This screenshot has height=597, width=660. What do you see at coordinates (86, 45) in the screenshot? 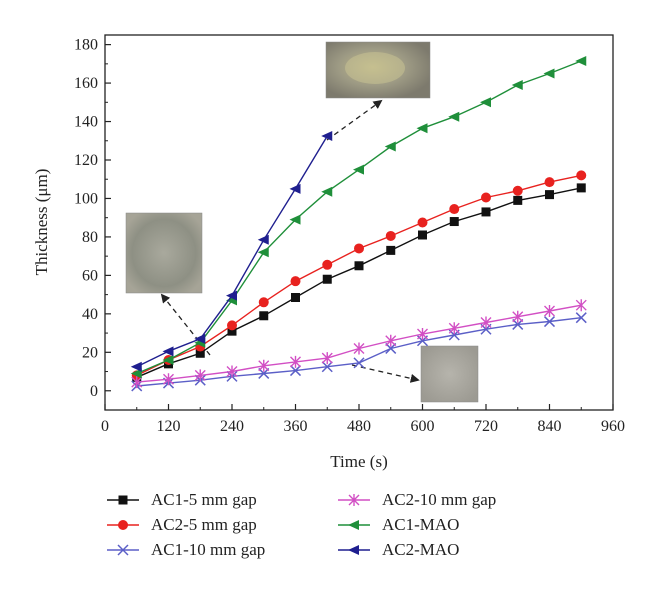
I see `y-tick-label: 180` at bounding box center [86, 45].